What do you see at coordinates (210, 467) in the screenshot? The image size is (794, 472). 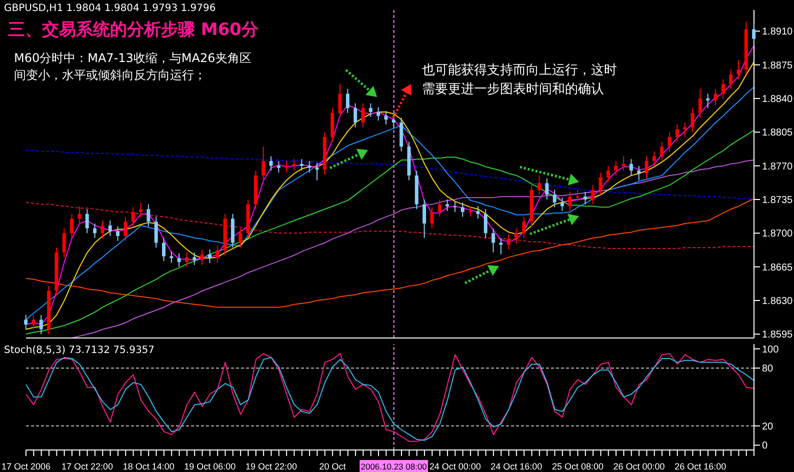 I see `x-tick-label: 19 Oct 06:00` at bounding box center [210, 467].